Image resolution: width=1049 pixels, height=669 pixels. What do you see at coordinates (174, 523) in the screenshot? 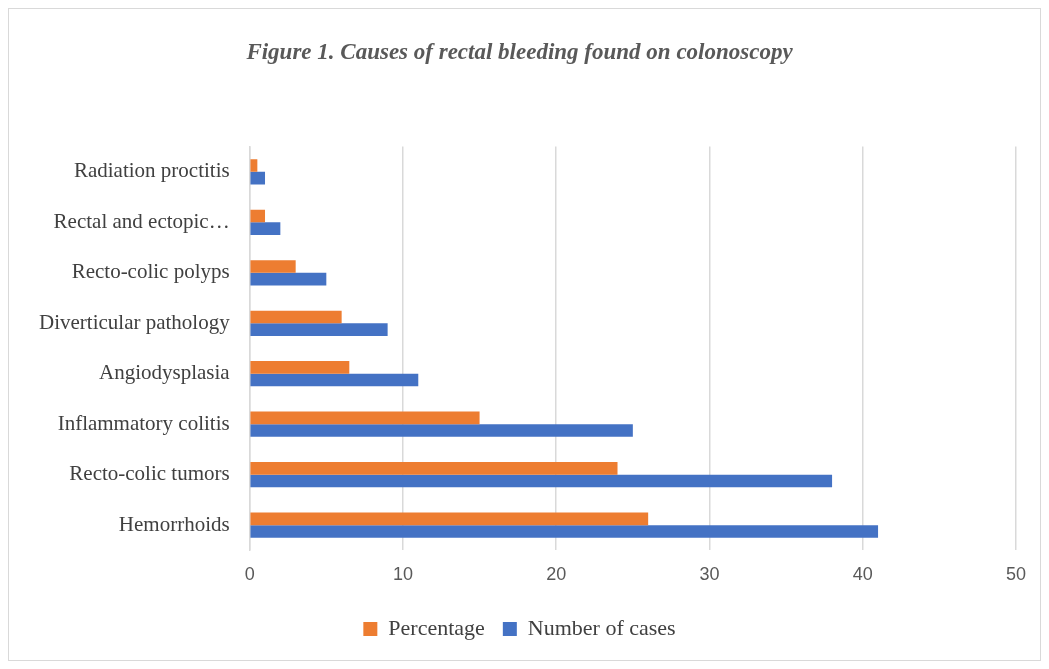
I see `y-tick-label: Hemorrhoids` at bounding box center [174, 523].